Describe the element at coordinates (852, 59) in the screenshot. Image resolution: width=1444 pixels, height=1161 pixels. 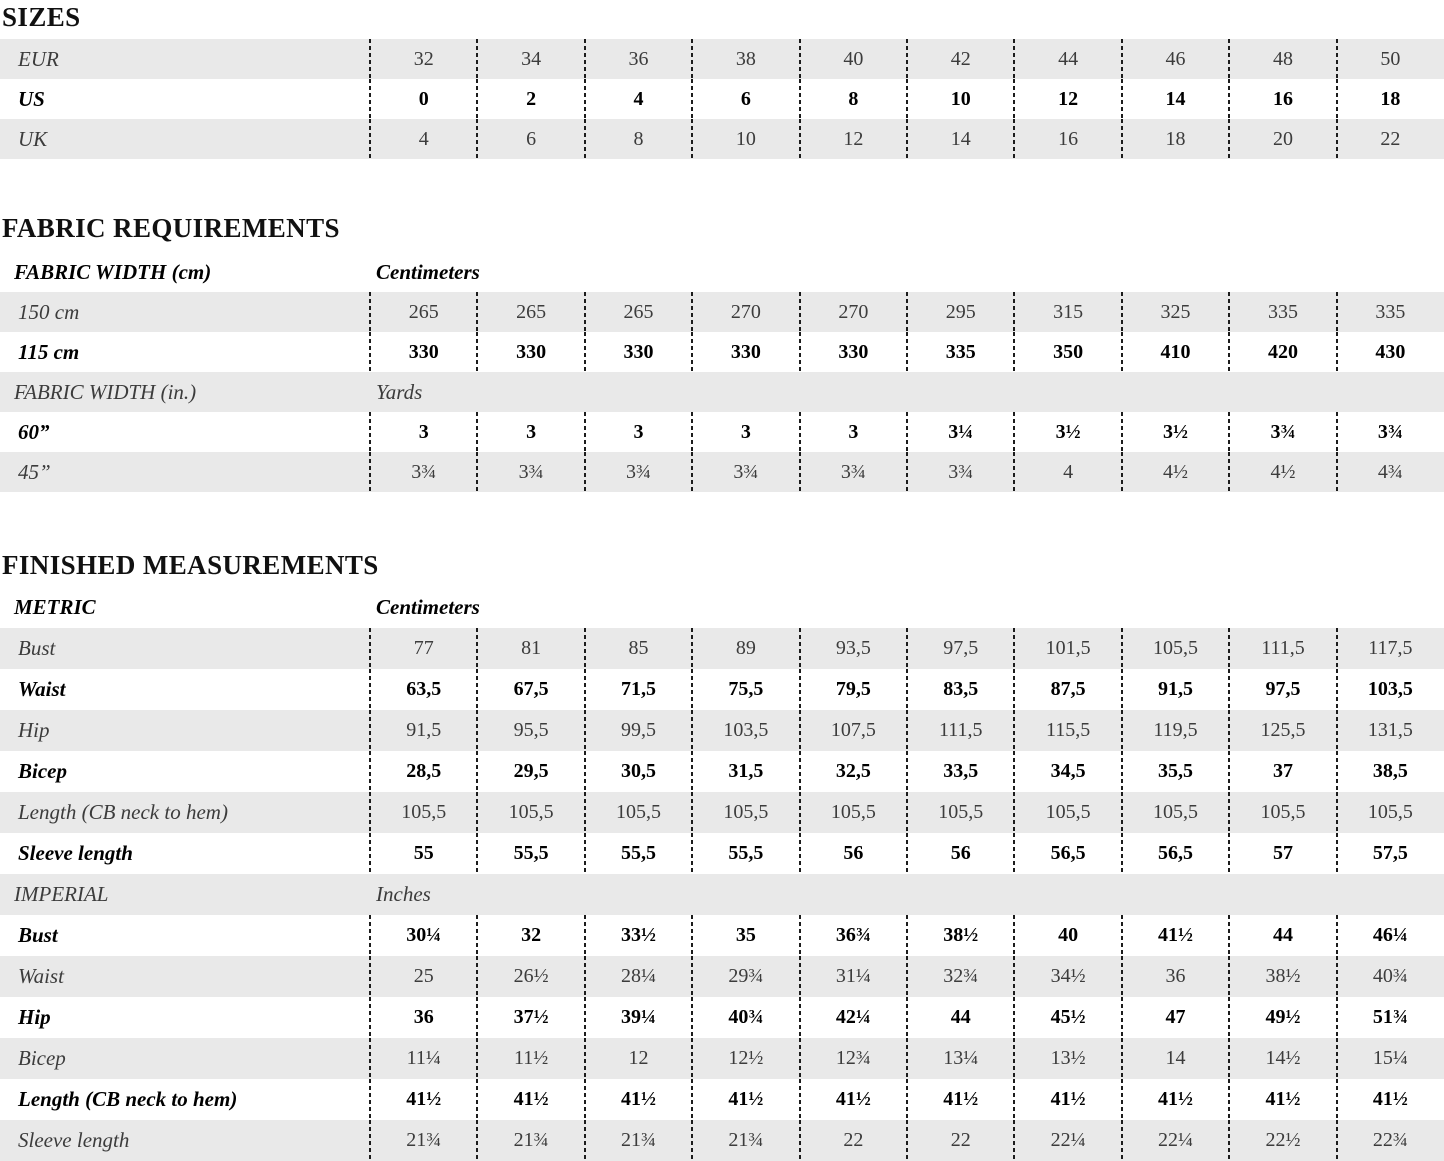
I see `value-cell: 40` at that location.